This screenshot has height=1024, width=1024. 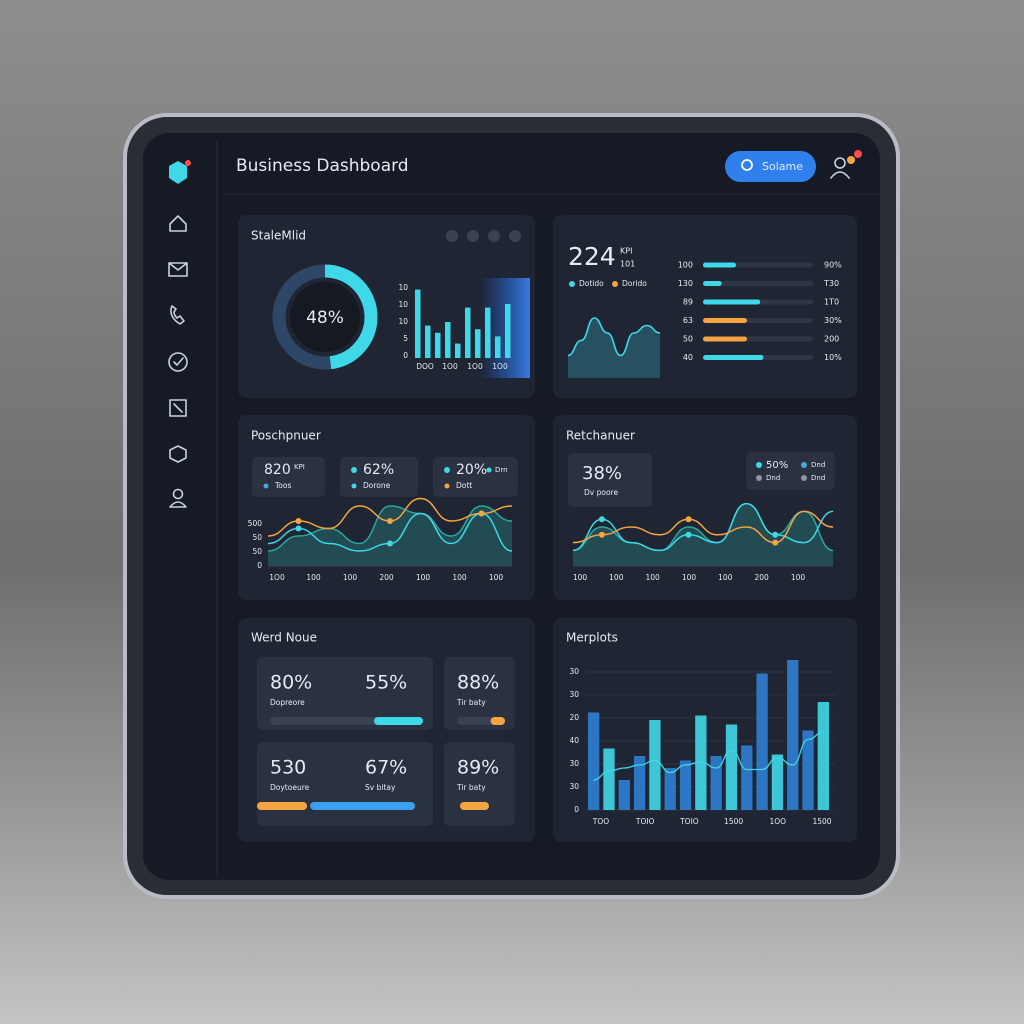 What do you see at coordinates (405, 355) in the screenshot?
I see `y-axis-label: 0` at bounding box center [405, 355].